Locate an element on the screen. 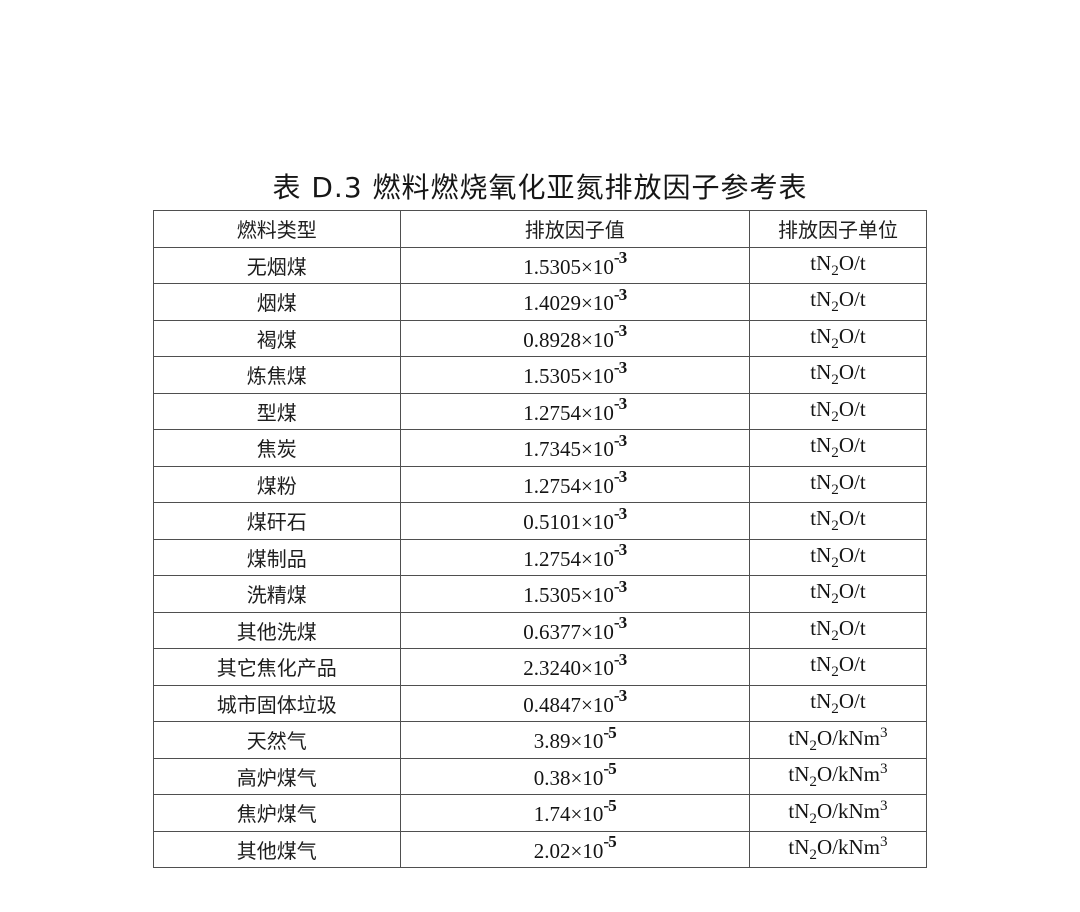 The image size is (1080, 912). table-row: 其它焦化产品 2.3240×10-3 tN2O/t is located at coordinates (540, 667).